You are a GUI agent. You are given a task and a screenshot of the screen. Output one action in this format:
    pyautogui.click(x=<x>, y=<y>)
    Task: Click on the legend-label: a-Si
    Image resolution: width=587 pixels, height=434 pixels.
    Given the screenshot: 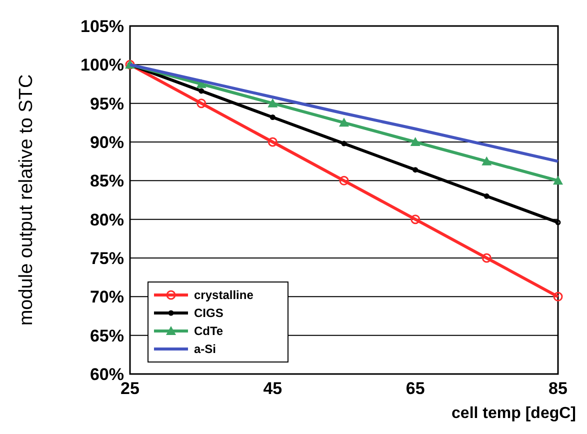 What is the action you would take?
    pyautogui.click(x=205, y=349)
    